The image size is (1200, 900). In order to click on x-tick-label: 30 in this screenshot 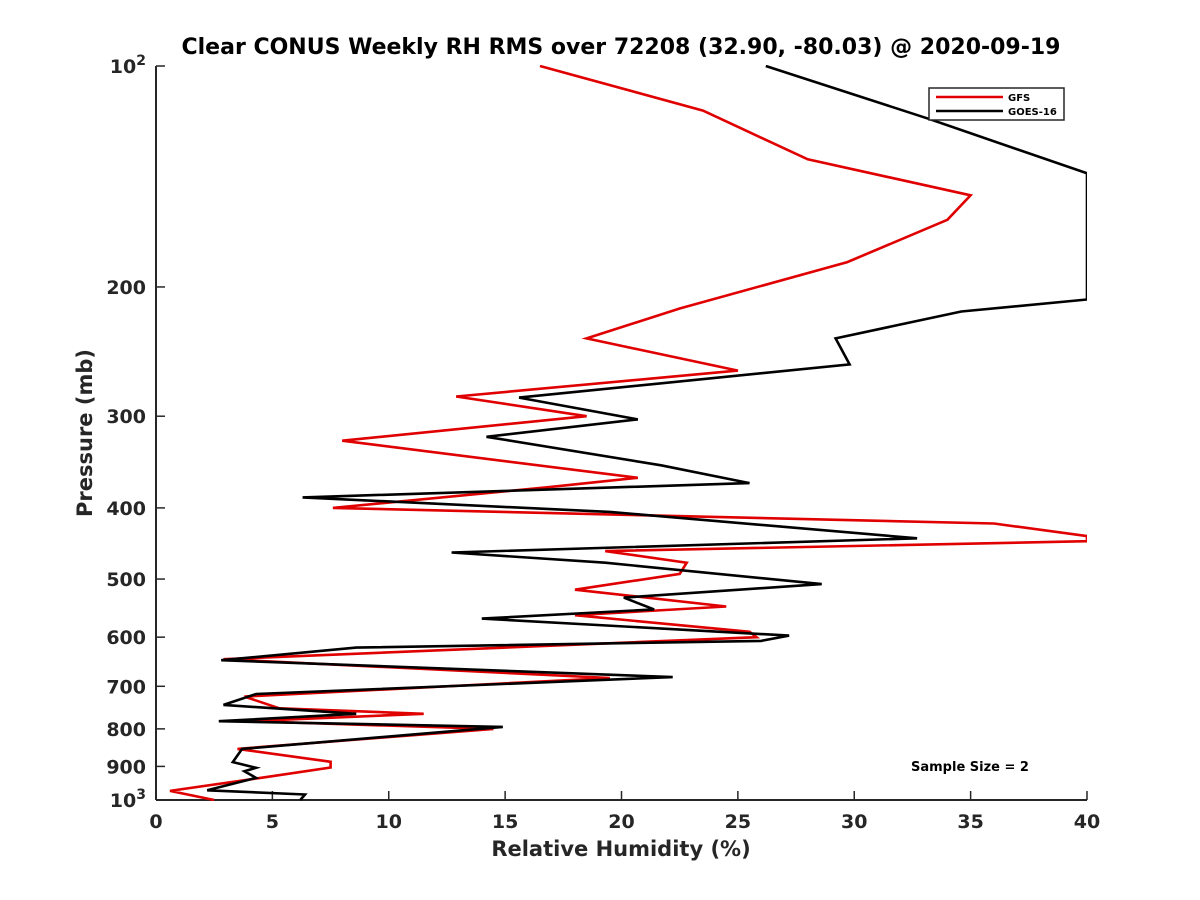, I will do `click(854, 822)`.